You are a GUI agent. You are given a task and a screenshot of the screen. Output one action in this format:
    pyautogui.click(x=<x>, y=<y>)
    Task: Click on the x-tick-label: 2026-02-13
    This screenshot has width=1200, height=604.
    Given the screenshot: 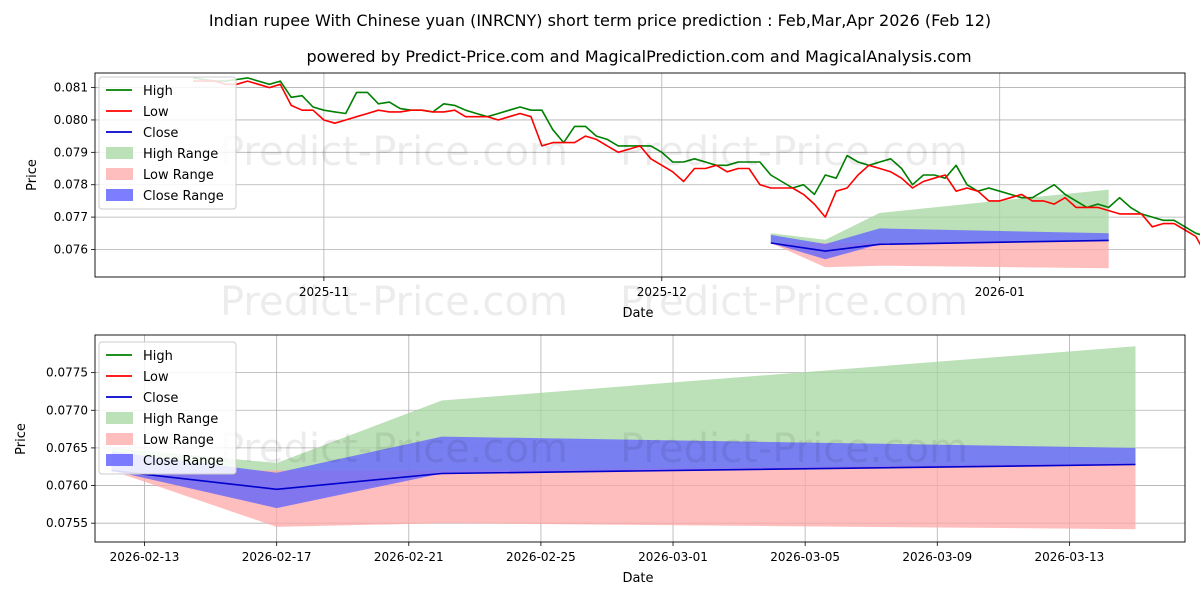 What is the action you would take?
    pyautogui.click(x=145, y=557)
    